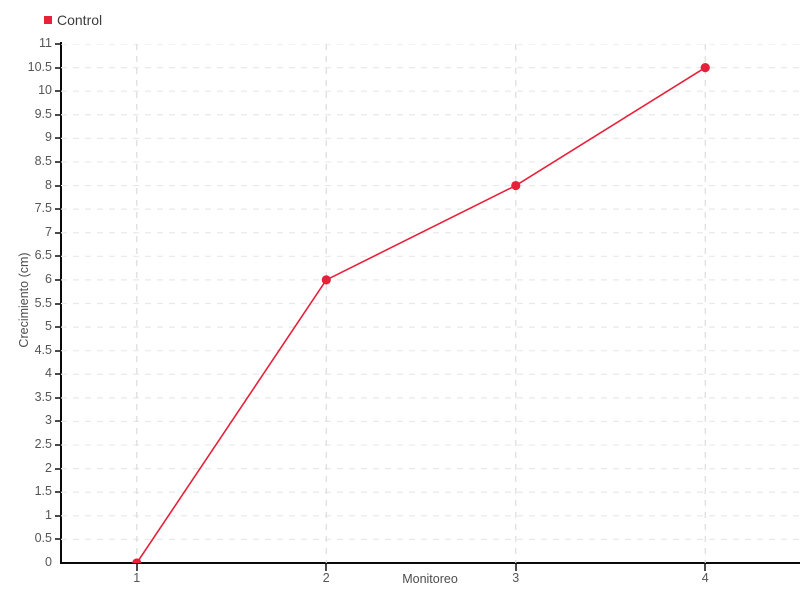 This screenshot has width=800, height=600. Describe the element at coordinates (48, 373) in the screenshot. I see `y-axis-tick-label: 4` at that location.